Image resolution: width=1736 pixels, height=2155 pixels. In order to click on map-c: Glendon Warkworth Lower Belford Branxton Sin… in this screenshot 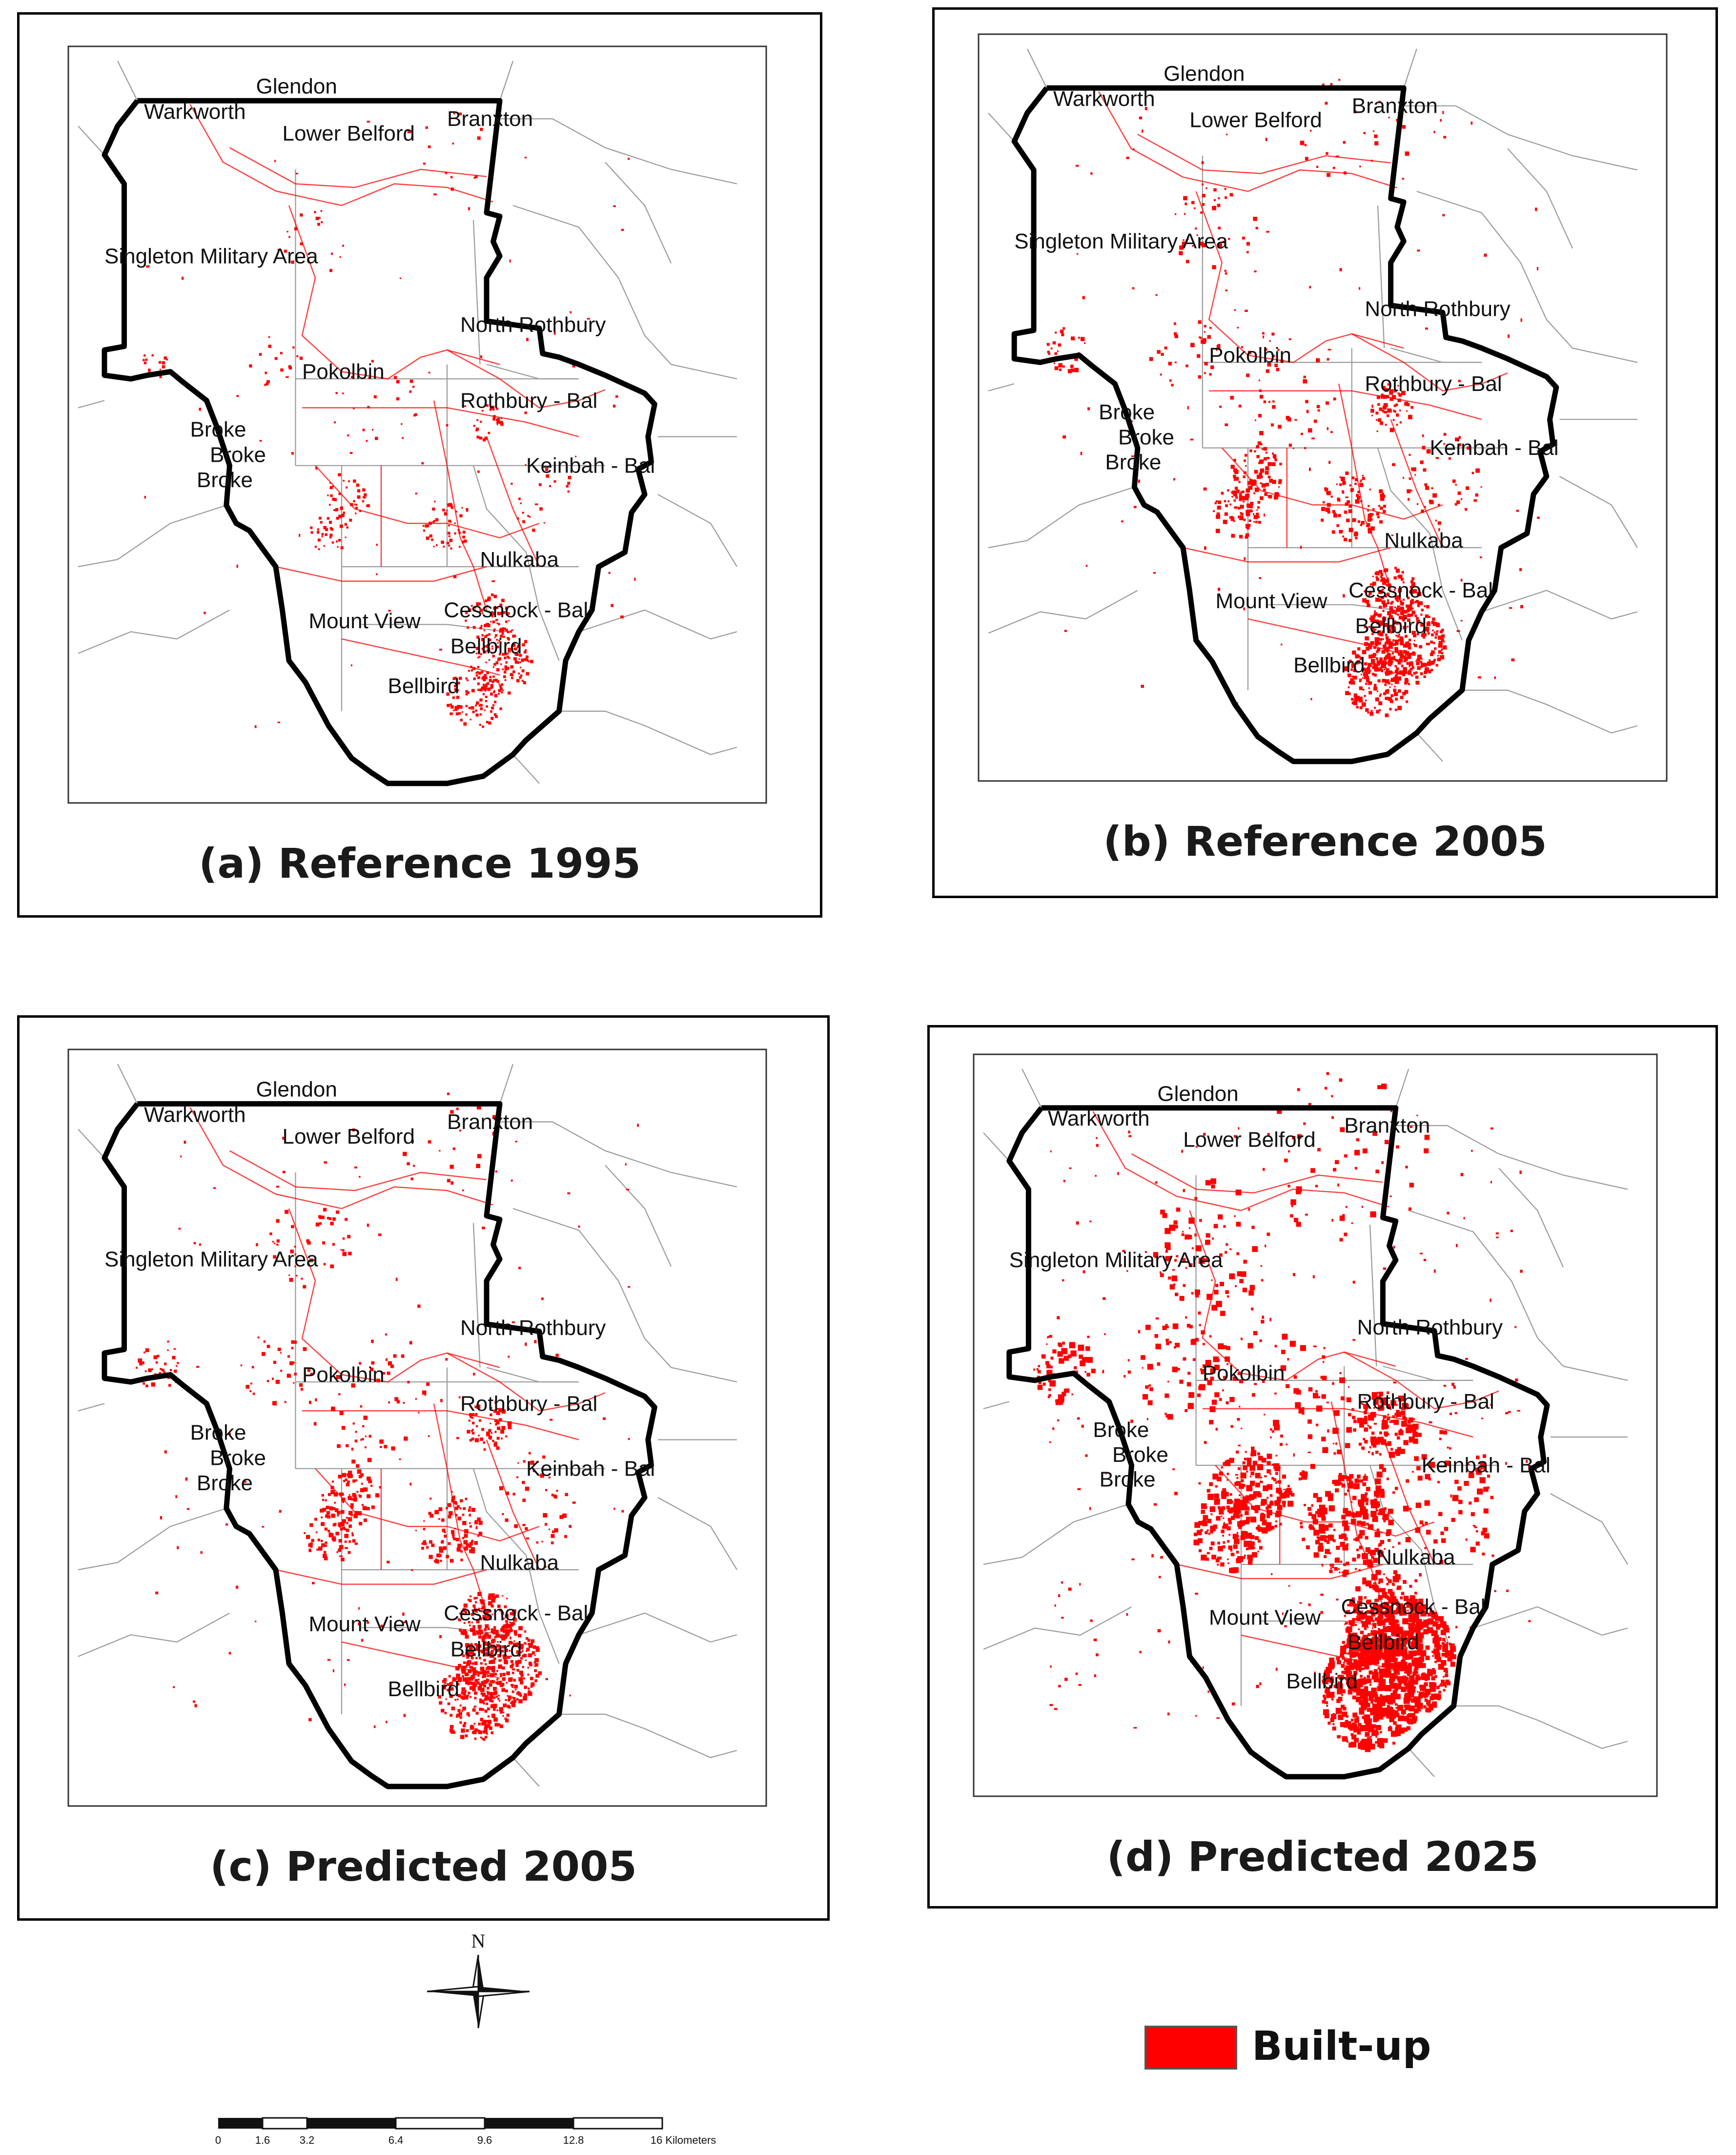, I will do `click(417, 1427)`.